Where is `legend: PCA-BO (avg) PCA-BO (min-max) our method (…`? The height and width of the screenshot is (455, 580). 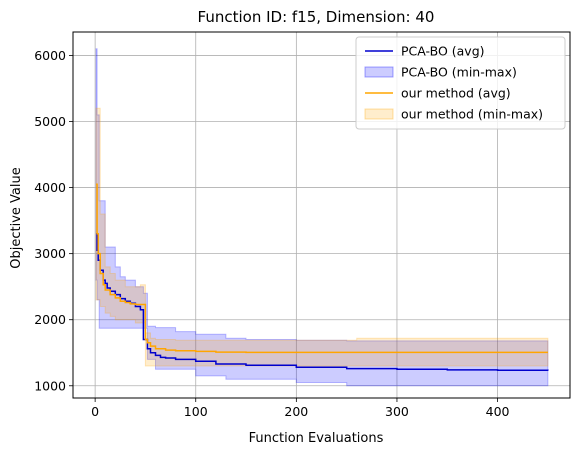
legend: PCA-BO (avg) PCA-BO (min-max) our method (… is located at coordinates (460, 83).